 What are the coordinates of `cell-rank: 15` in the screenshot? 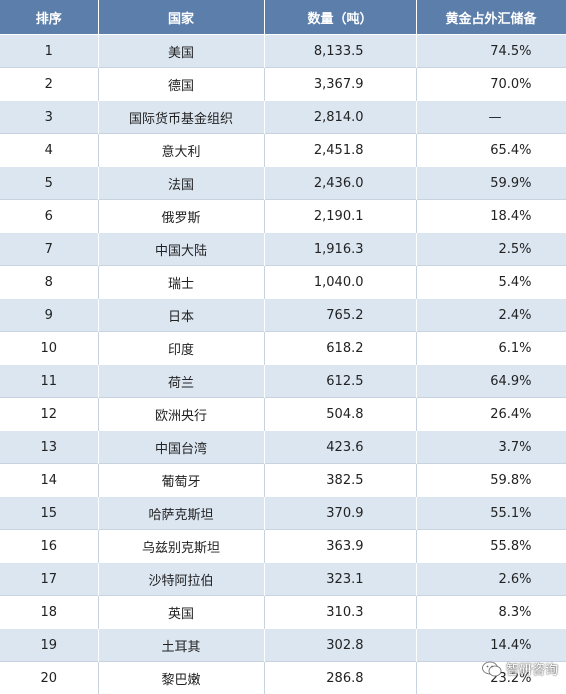 It's located at (49, 513).